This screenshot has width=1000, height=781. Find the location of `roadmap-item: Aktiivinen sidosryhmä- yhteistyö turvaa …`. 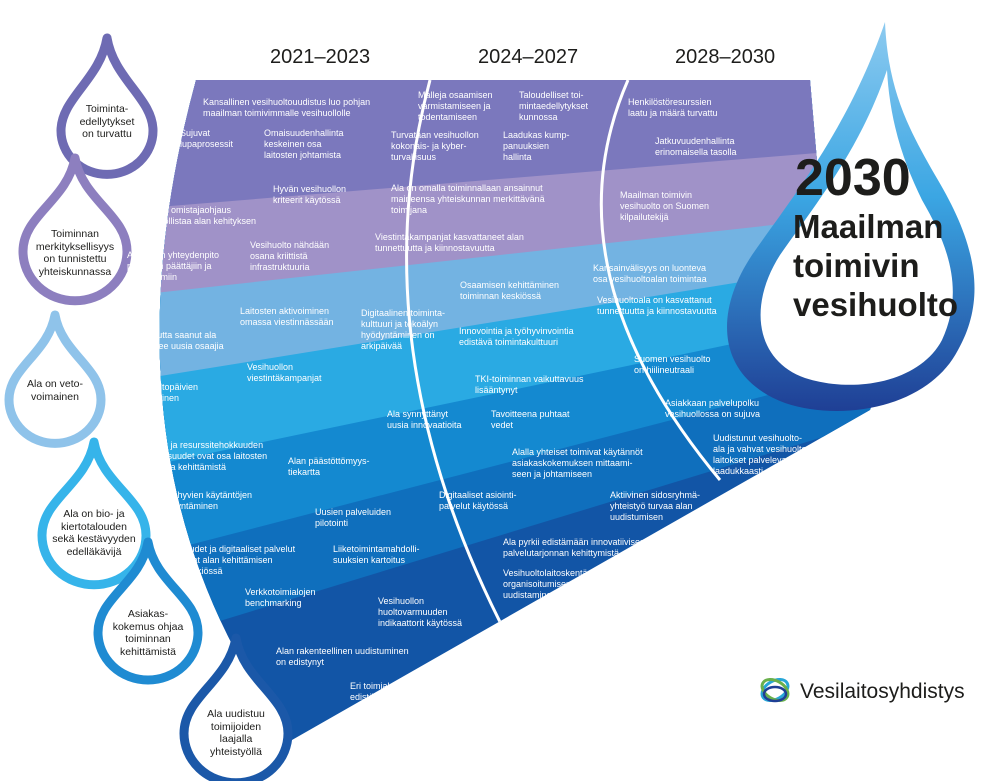

roadmap-item: Aktiivinen sidosryhmä- yhteistyö turvaa … is located at coordinates (655, 506).